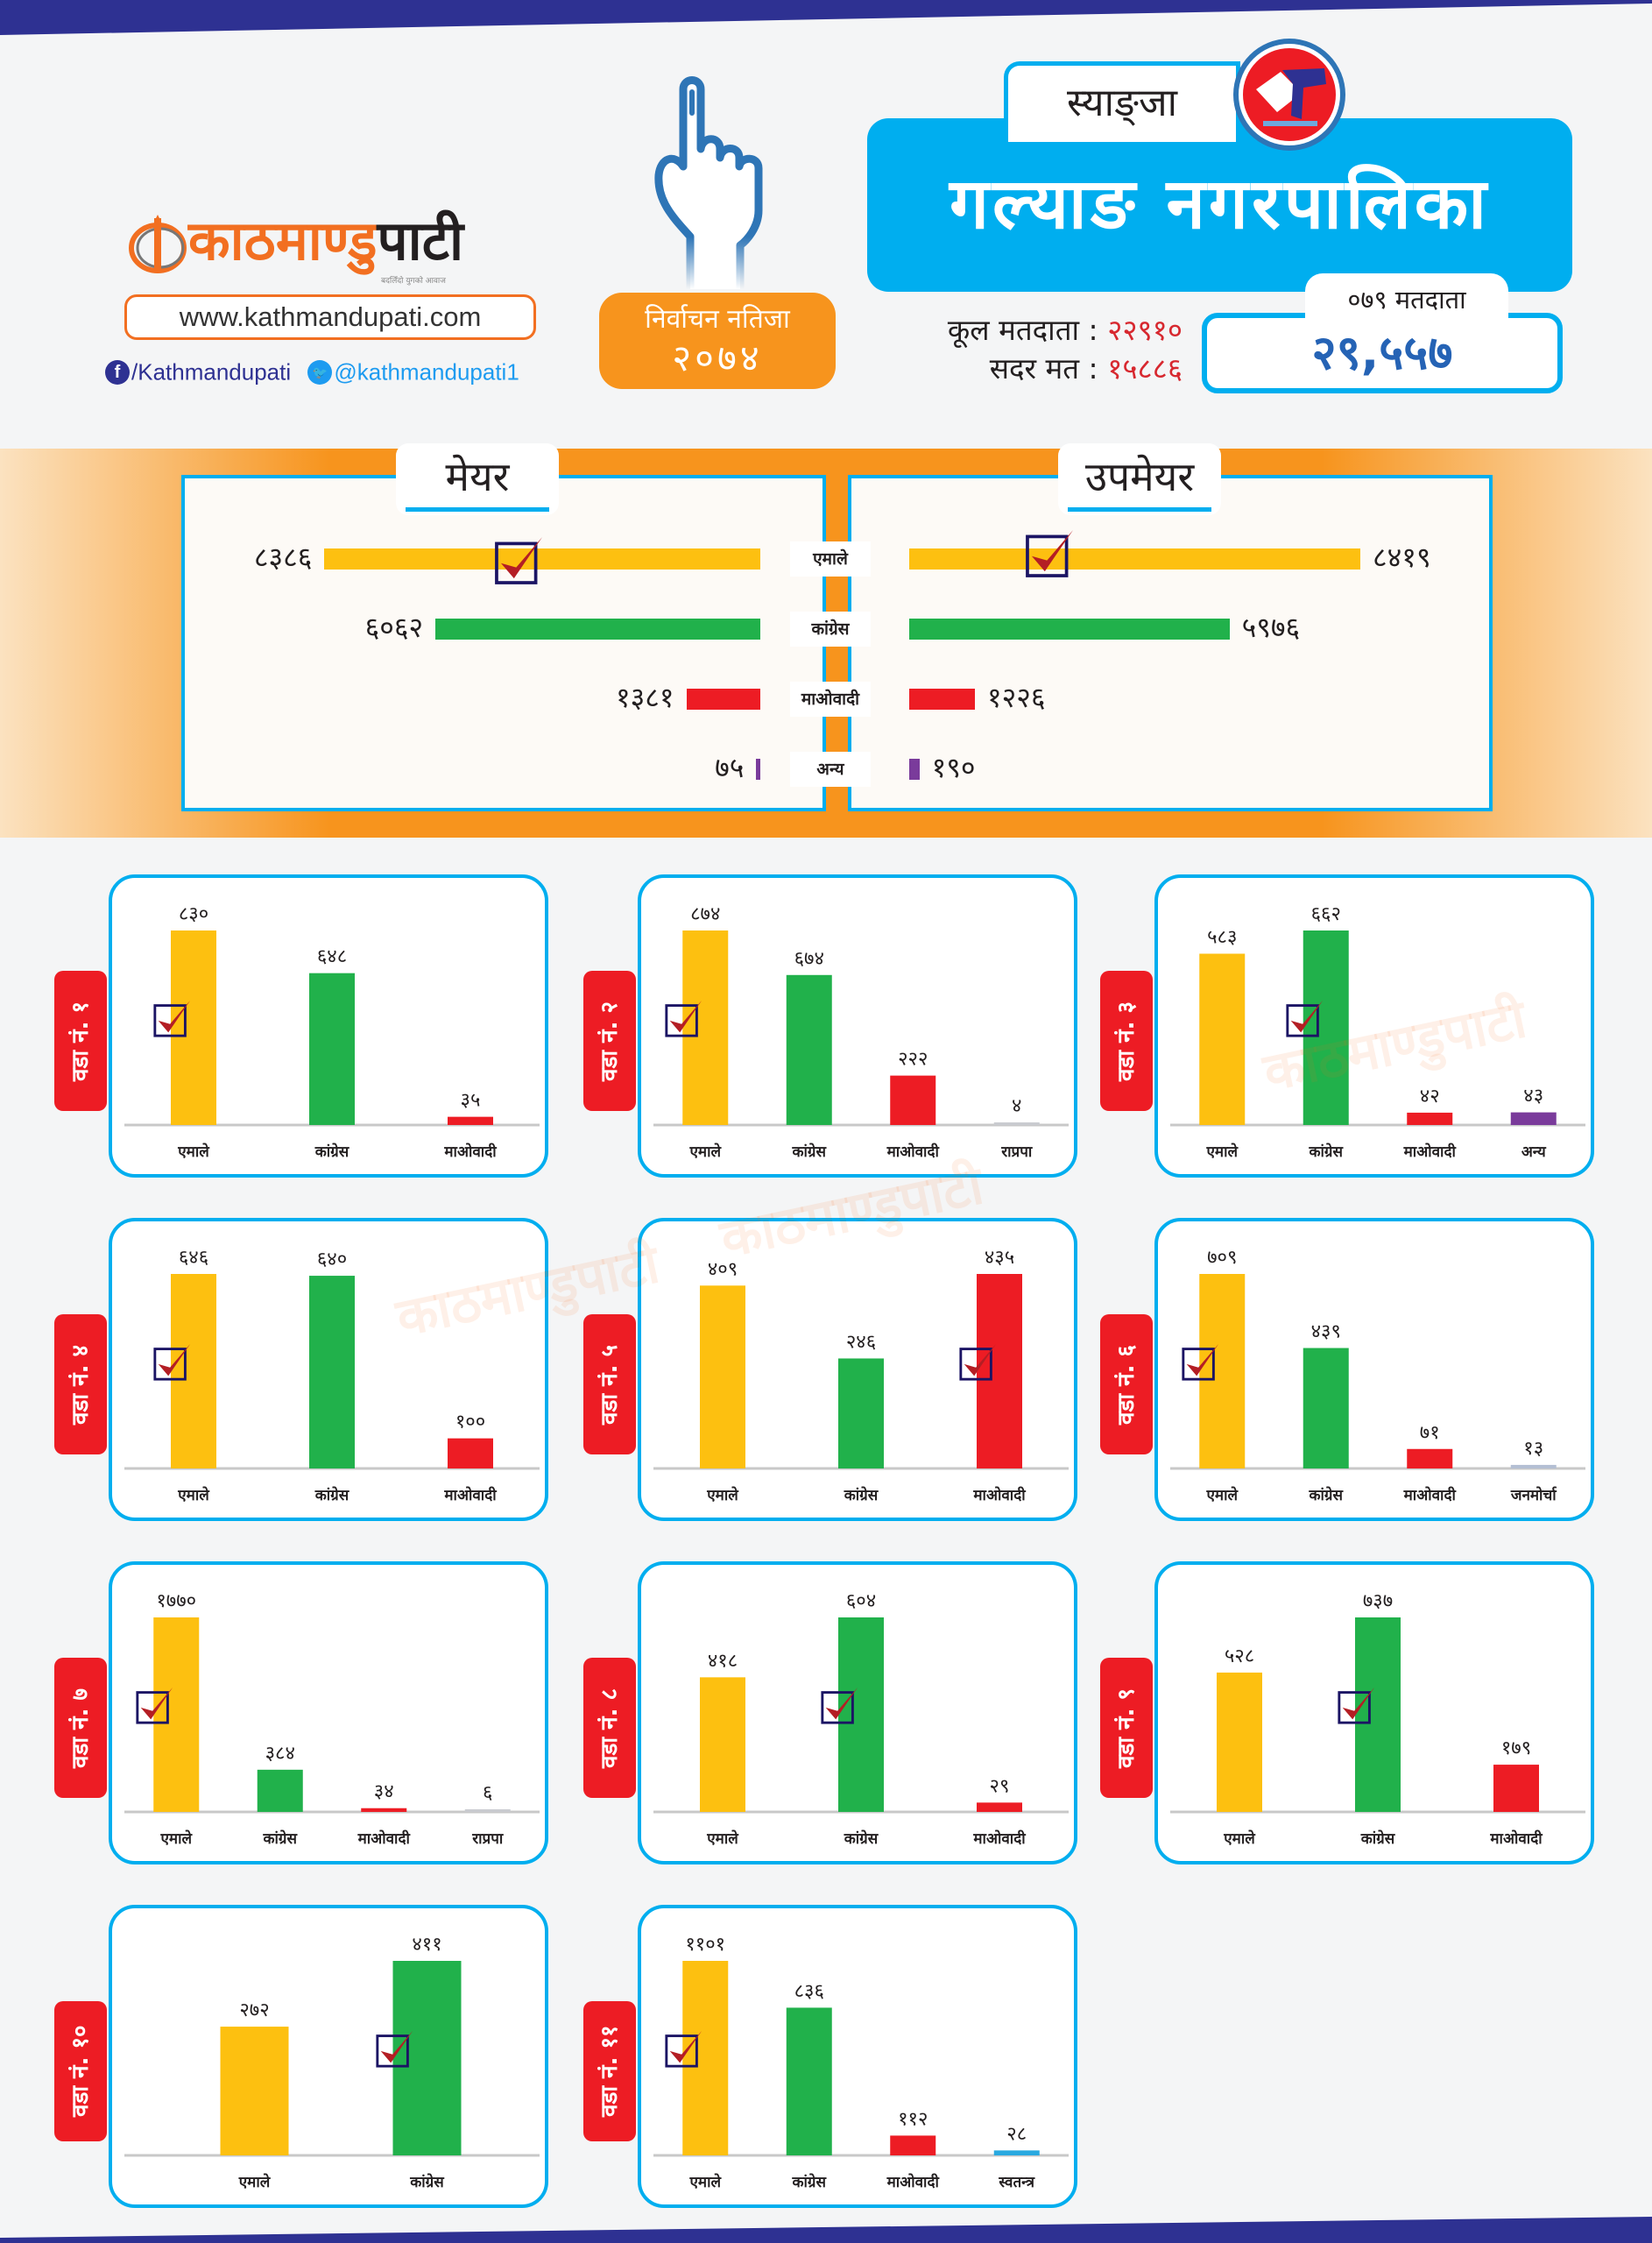 This screenshot has width=1652, height=2243. Describe the element at coordinates (609, 1041) in the screenshot. I see `ward-label: वडा नं. २` at that location.